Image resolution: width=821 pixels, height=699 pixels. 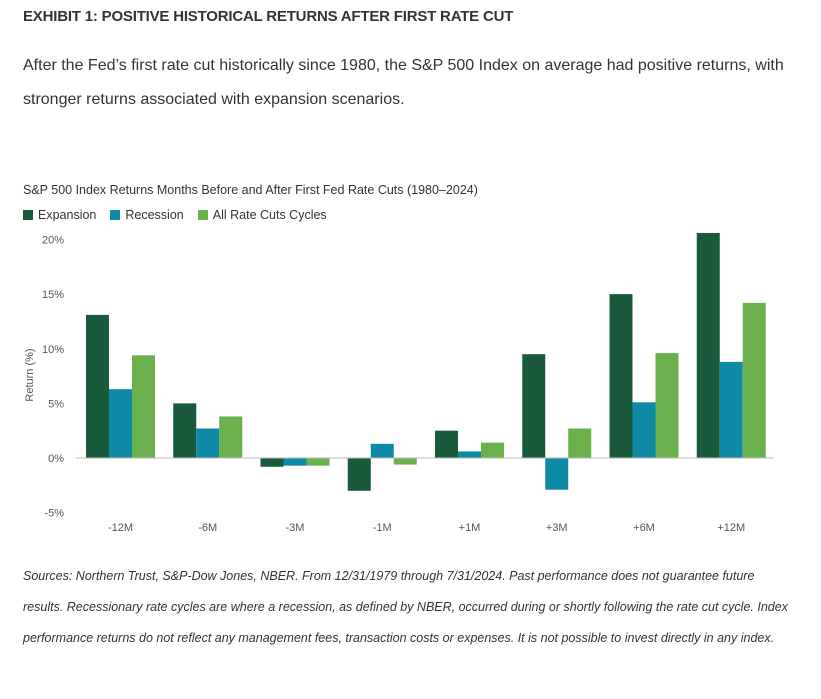 I want to click on y-axis-title: Return (%), so click(x=30, y=374).